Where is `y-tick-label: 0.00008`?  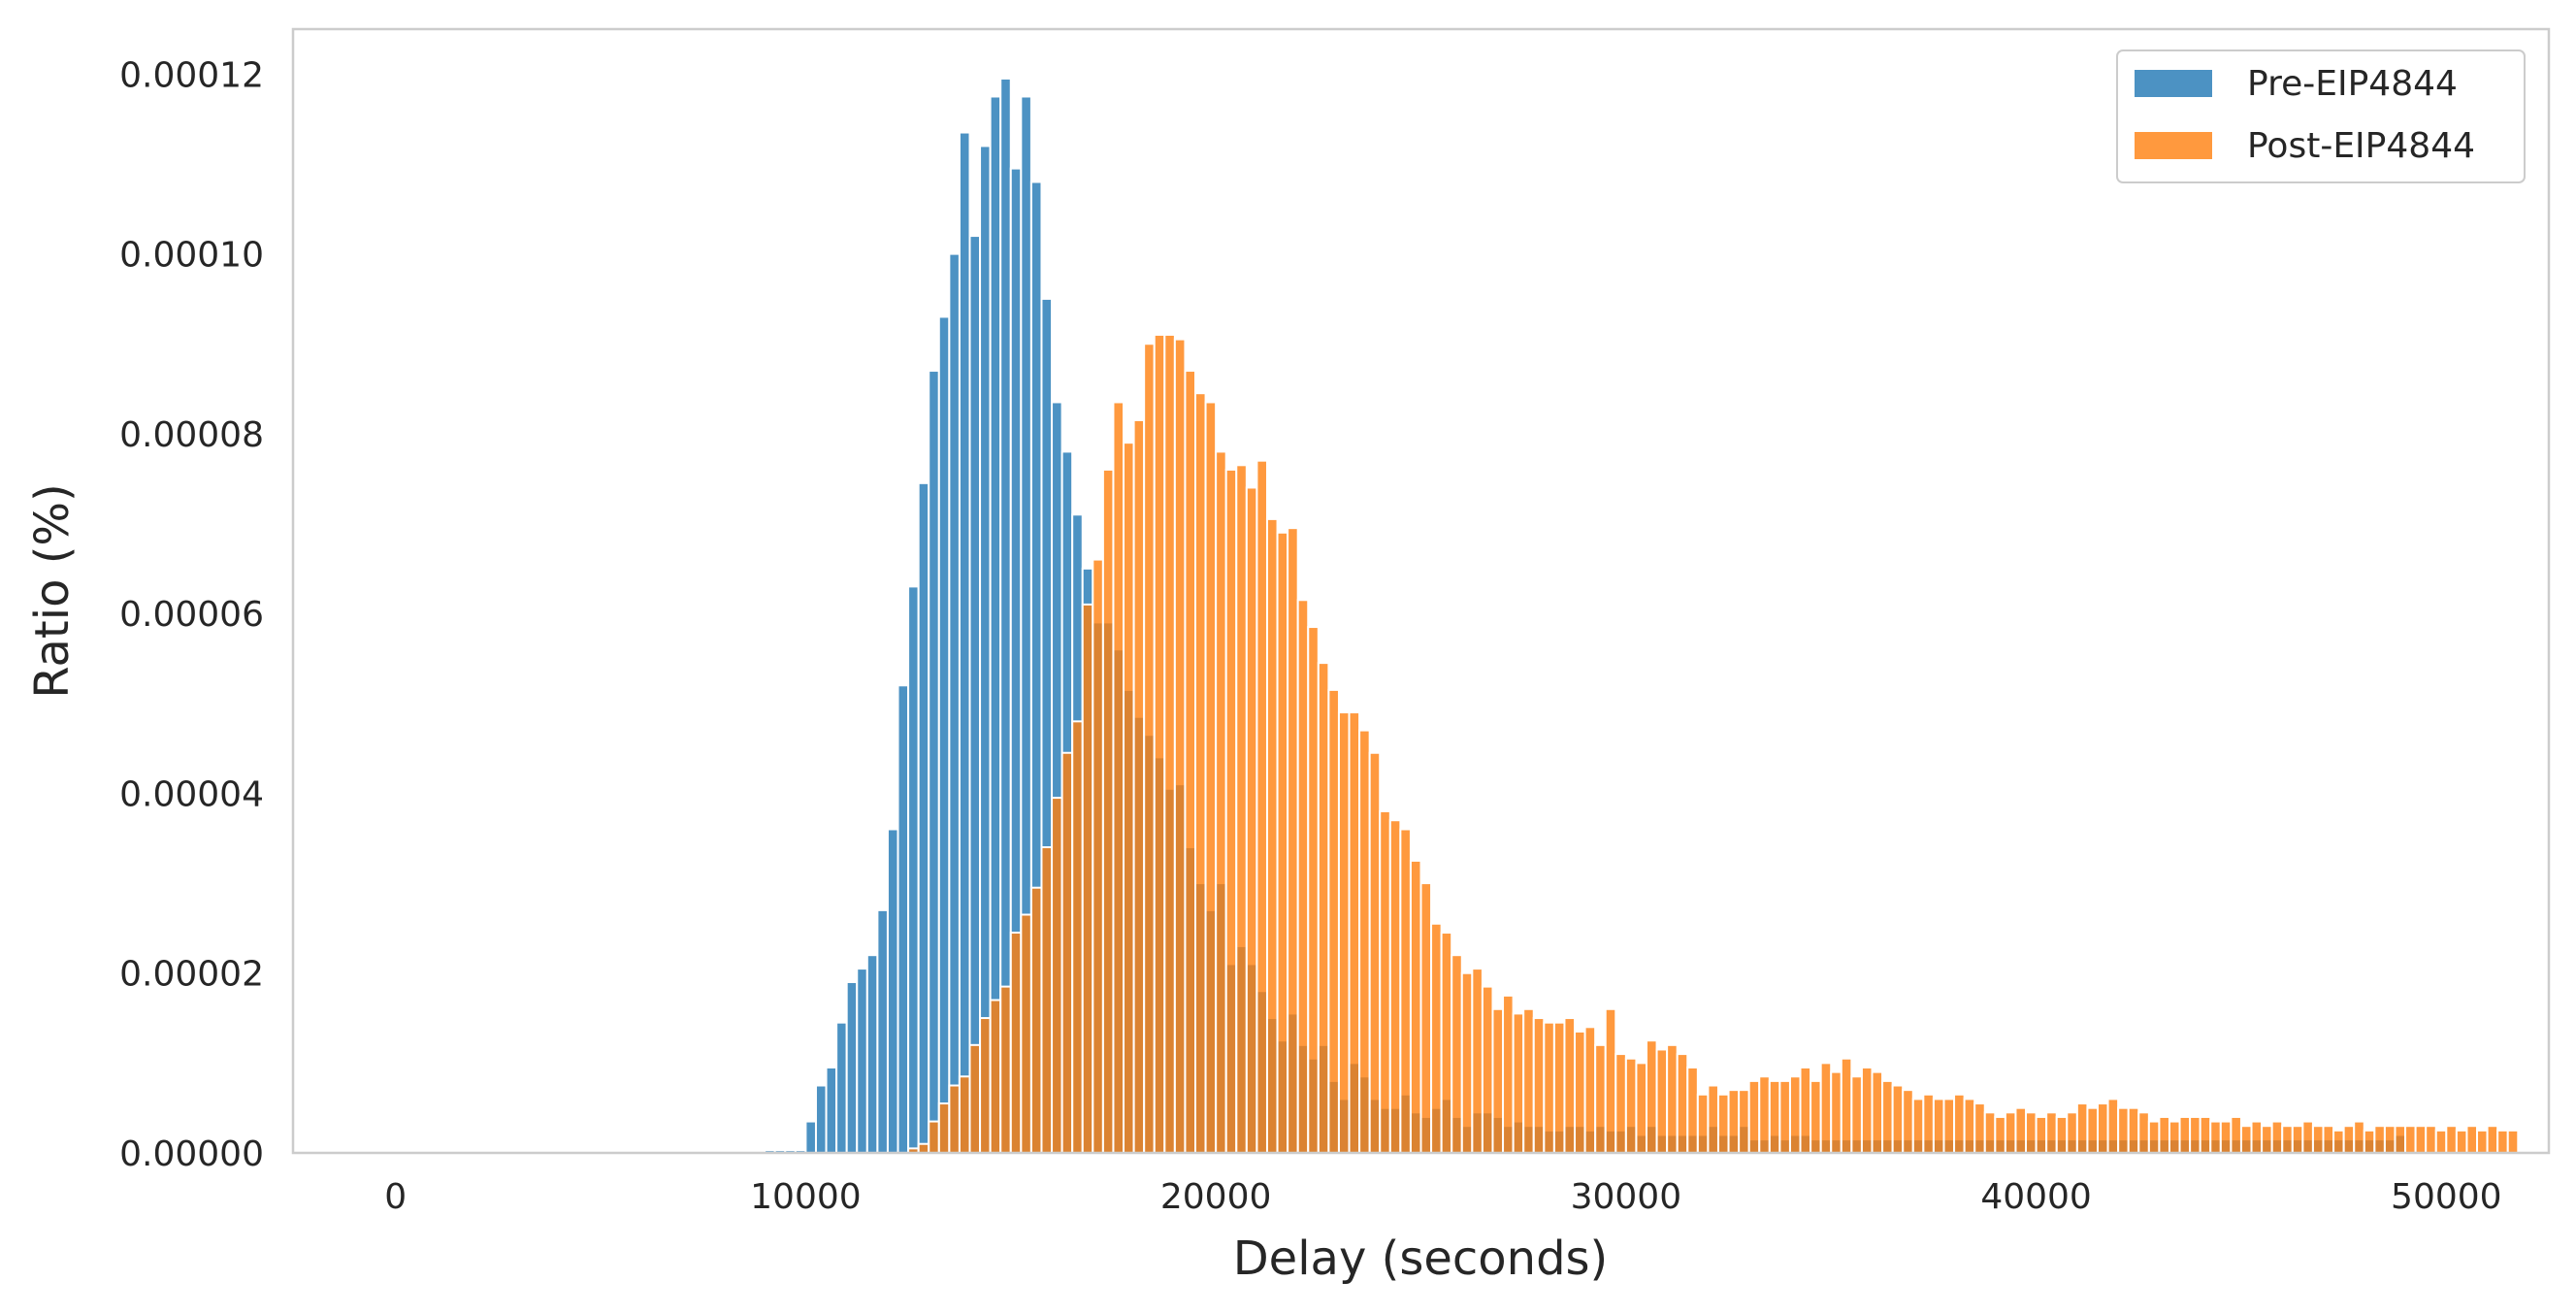
y-tick-label: 0.00008 is located at coordinates (192, 435).